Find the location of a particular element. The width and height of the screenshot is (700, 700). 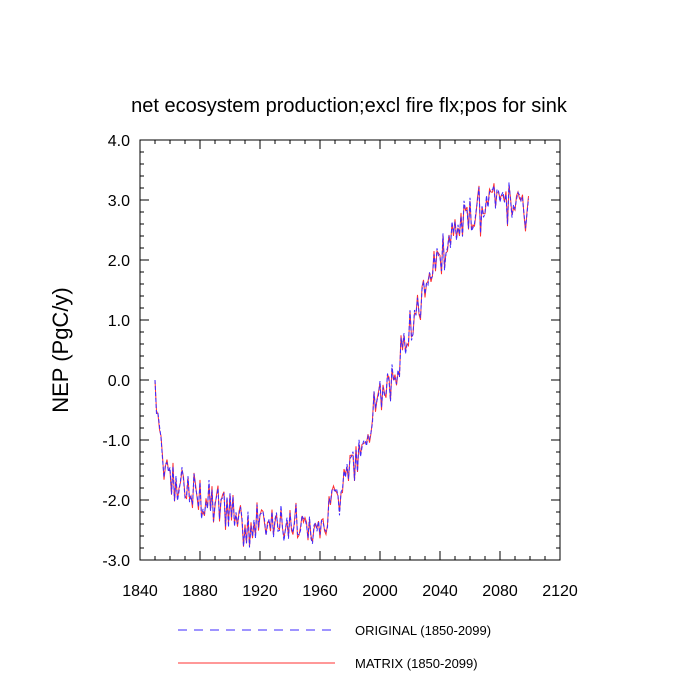

y-tick-label: 1.0 is located at coordinates (119, 321).